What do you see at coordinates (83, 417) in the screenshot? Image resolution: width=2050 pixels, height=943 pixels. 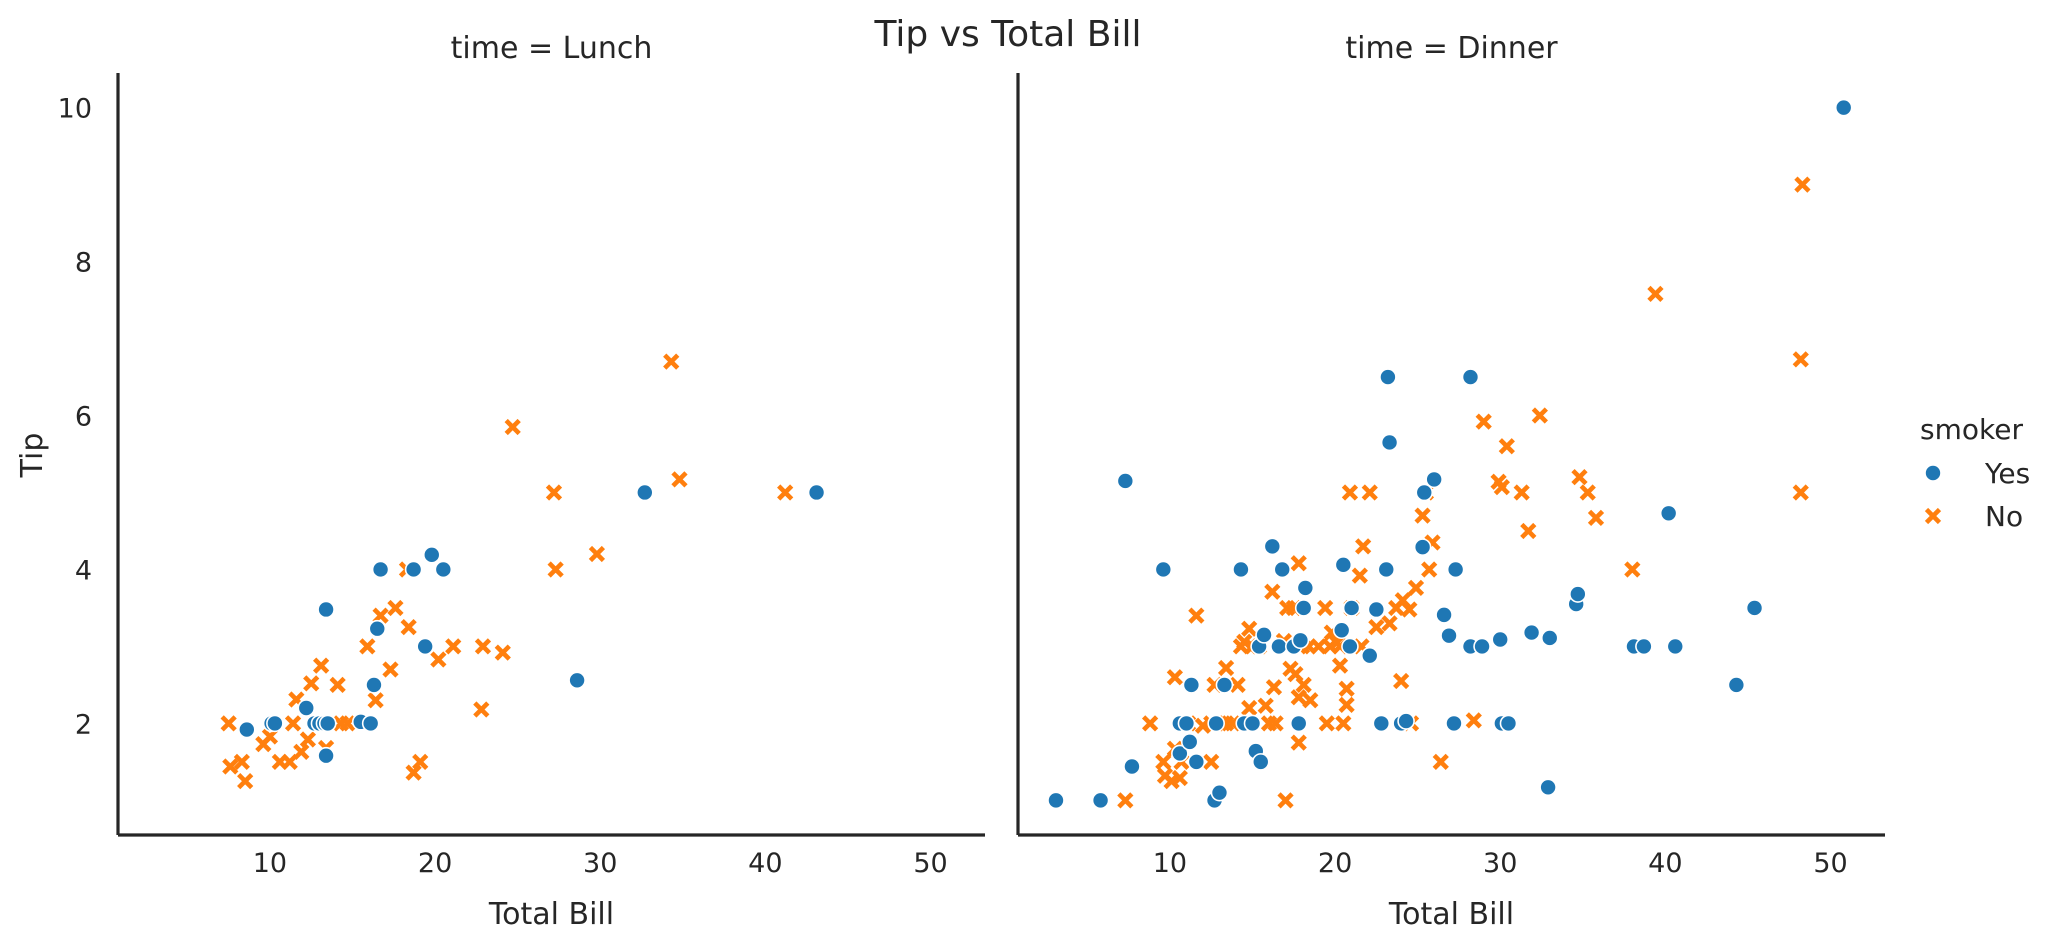 I see `y-tick-label: 6` at bounding box center [83, 417].